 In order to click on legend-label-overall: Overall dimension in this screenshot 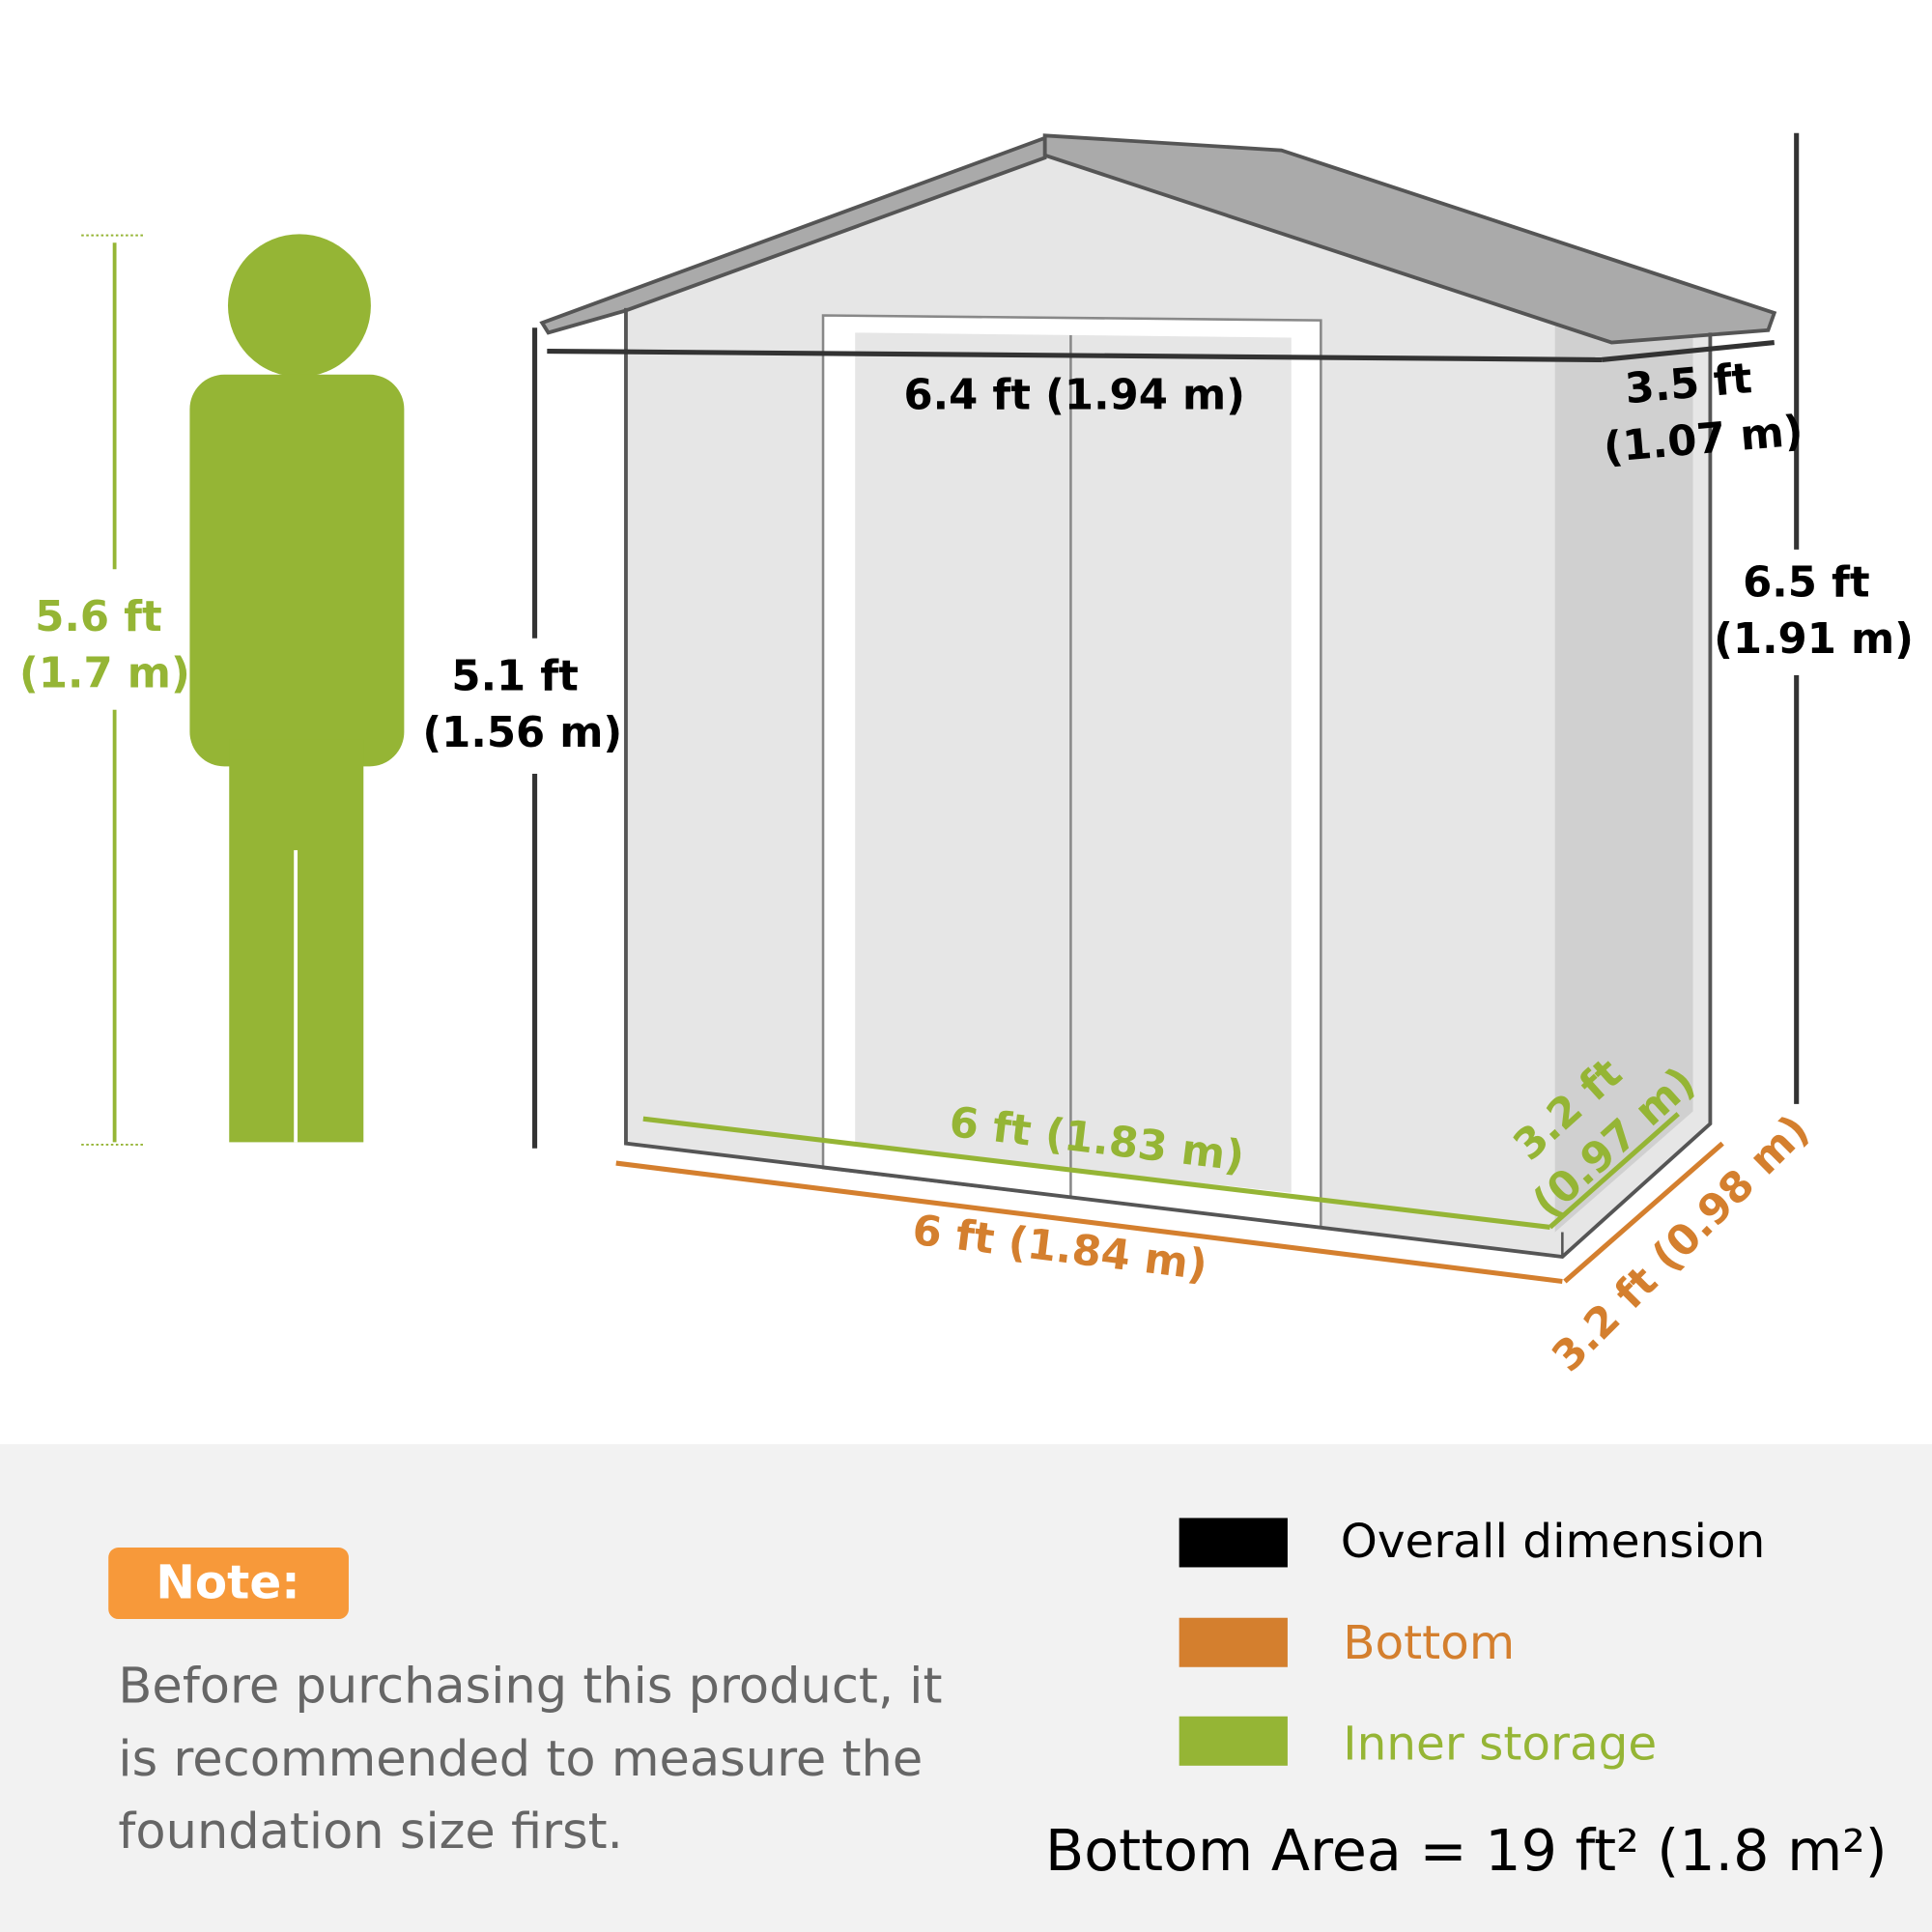, I will do `click(1553, 1542)`.